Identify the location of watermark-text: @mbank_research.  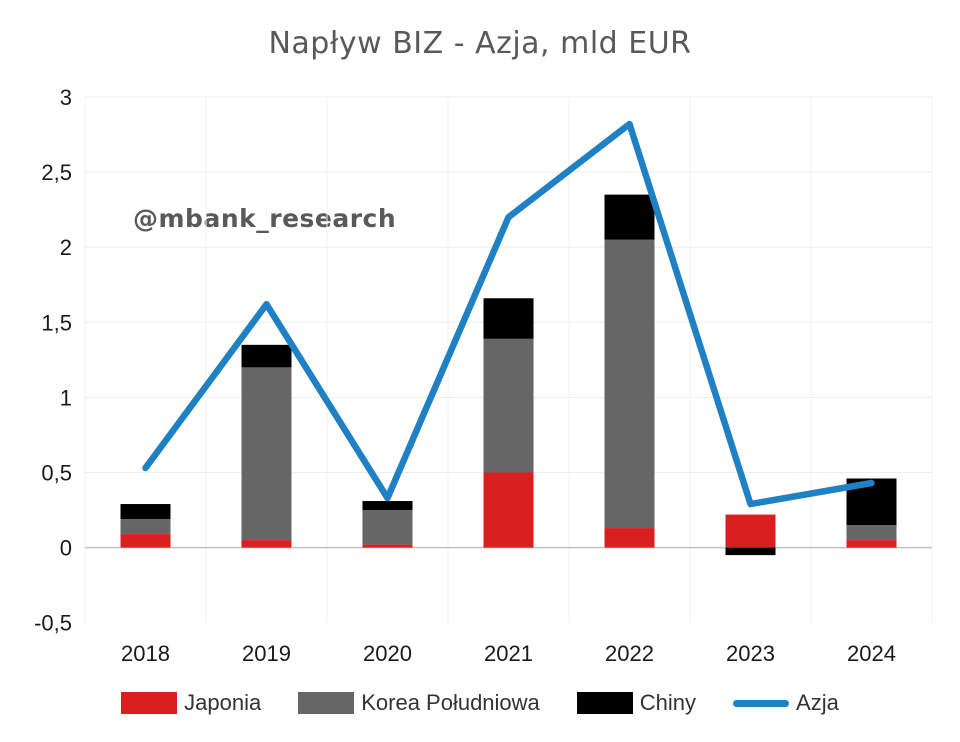
(265, 218).